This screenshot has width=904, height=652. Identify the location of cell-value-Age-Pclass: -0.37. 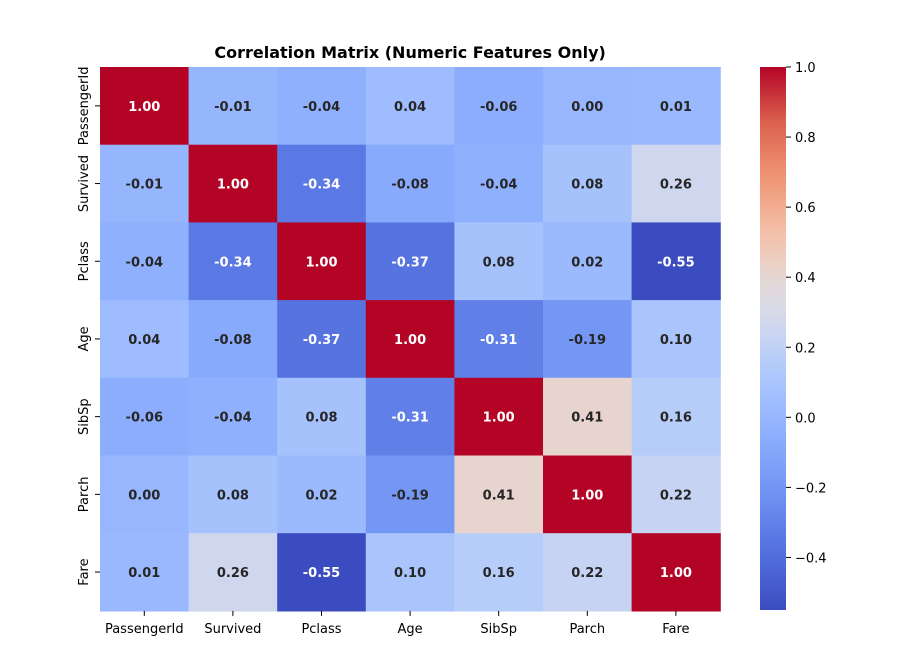
(321, 340).